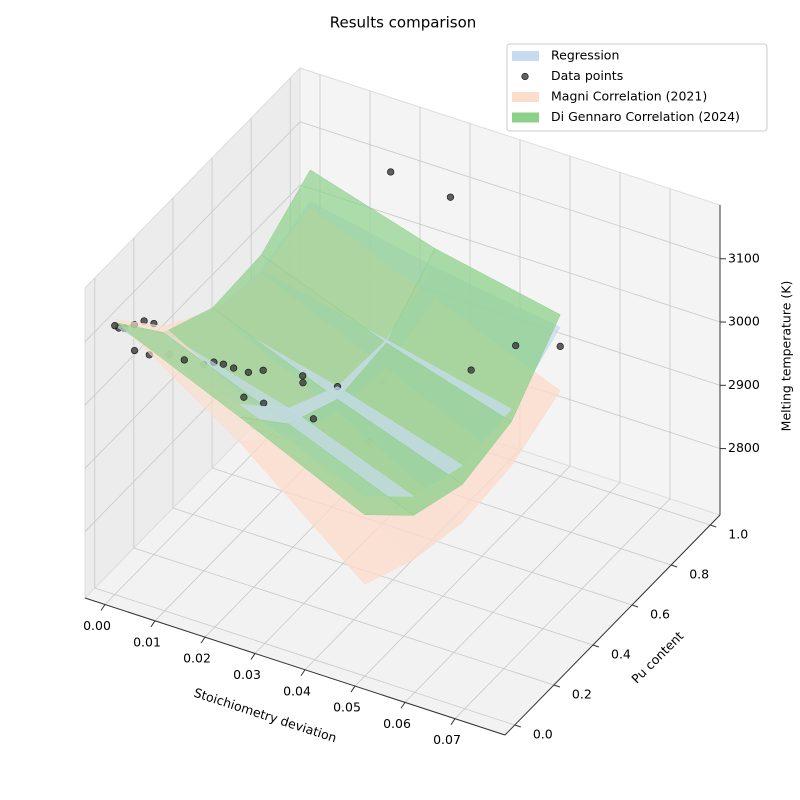 The image size is (800, 800). I want to click on surface-patch, so click(326, 466).